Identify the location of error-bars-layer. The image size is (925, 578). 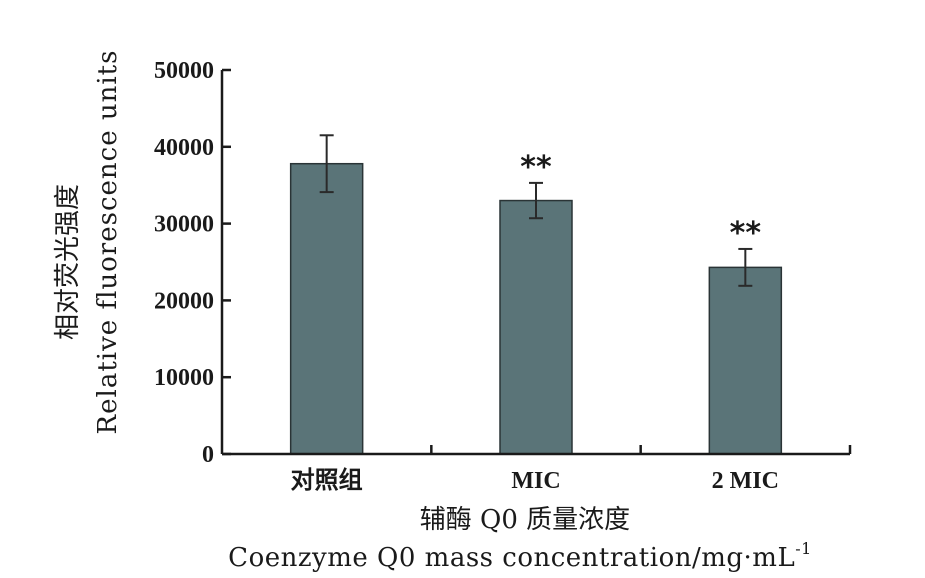
(536, 210).